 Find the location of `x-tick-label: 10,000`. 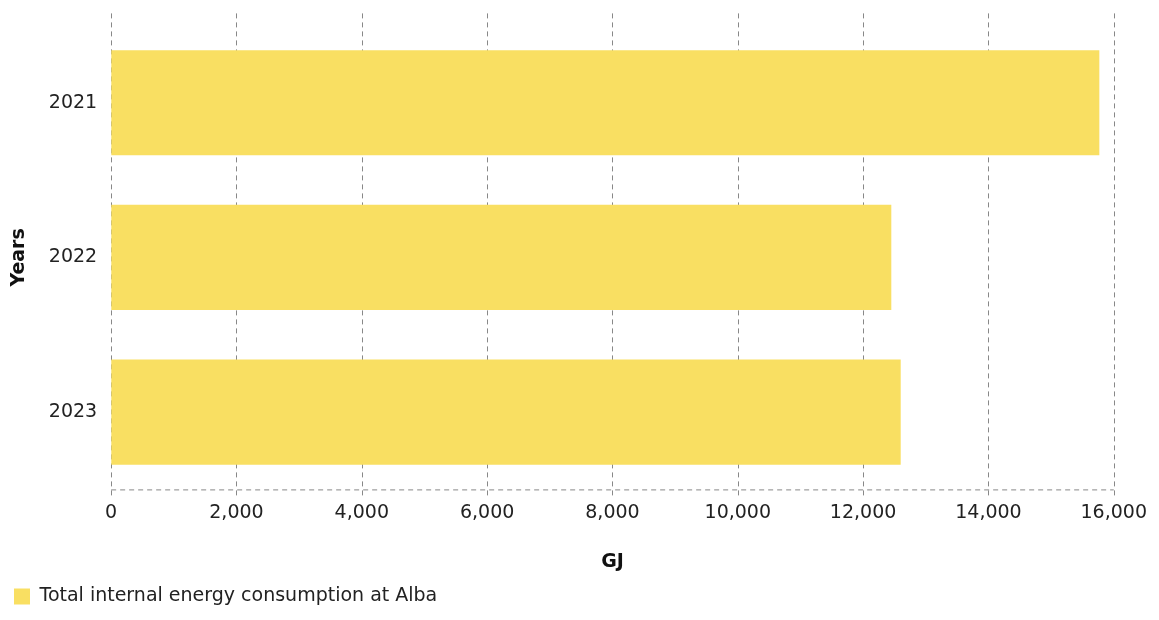

x-tick-label: 10,000 is located at coordinates (738, 510).